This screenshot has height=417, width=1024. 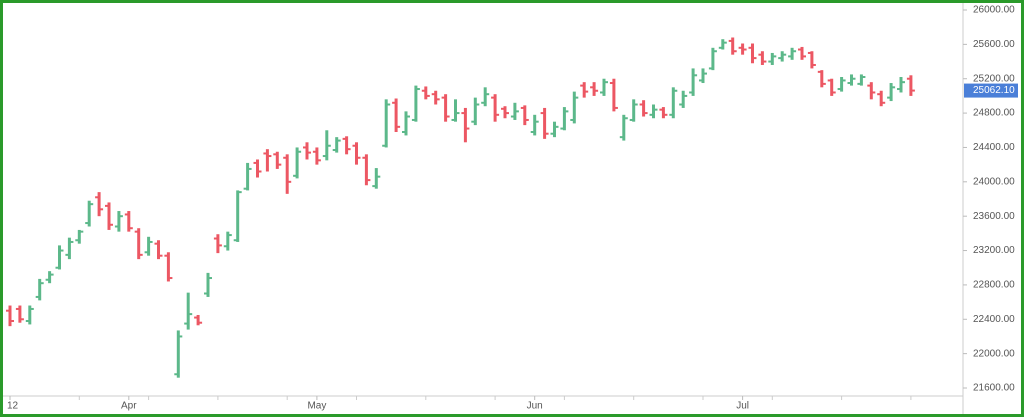 What do you see at coordinates (129, 406) in the screenshot?
I see `x-tick-label: Apr` at bounding box center [129, 406].